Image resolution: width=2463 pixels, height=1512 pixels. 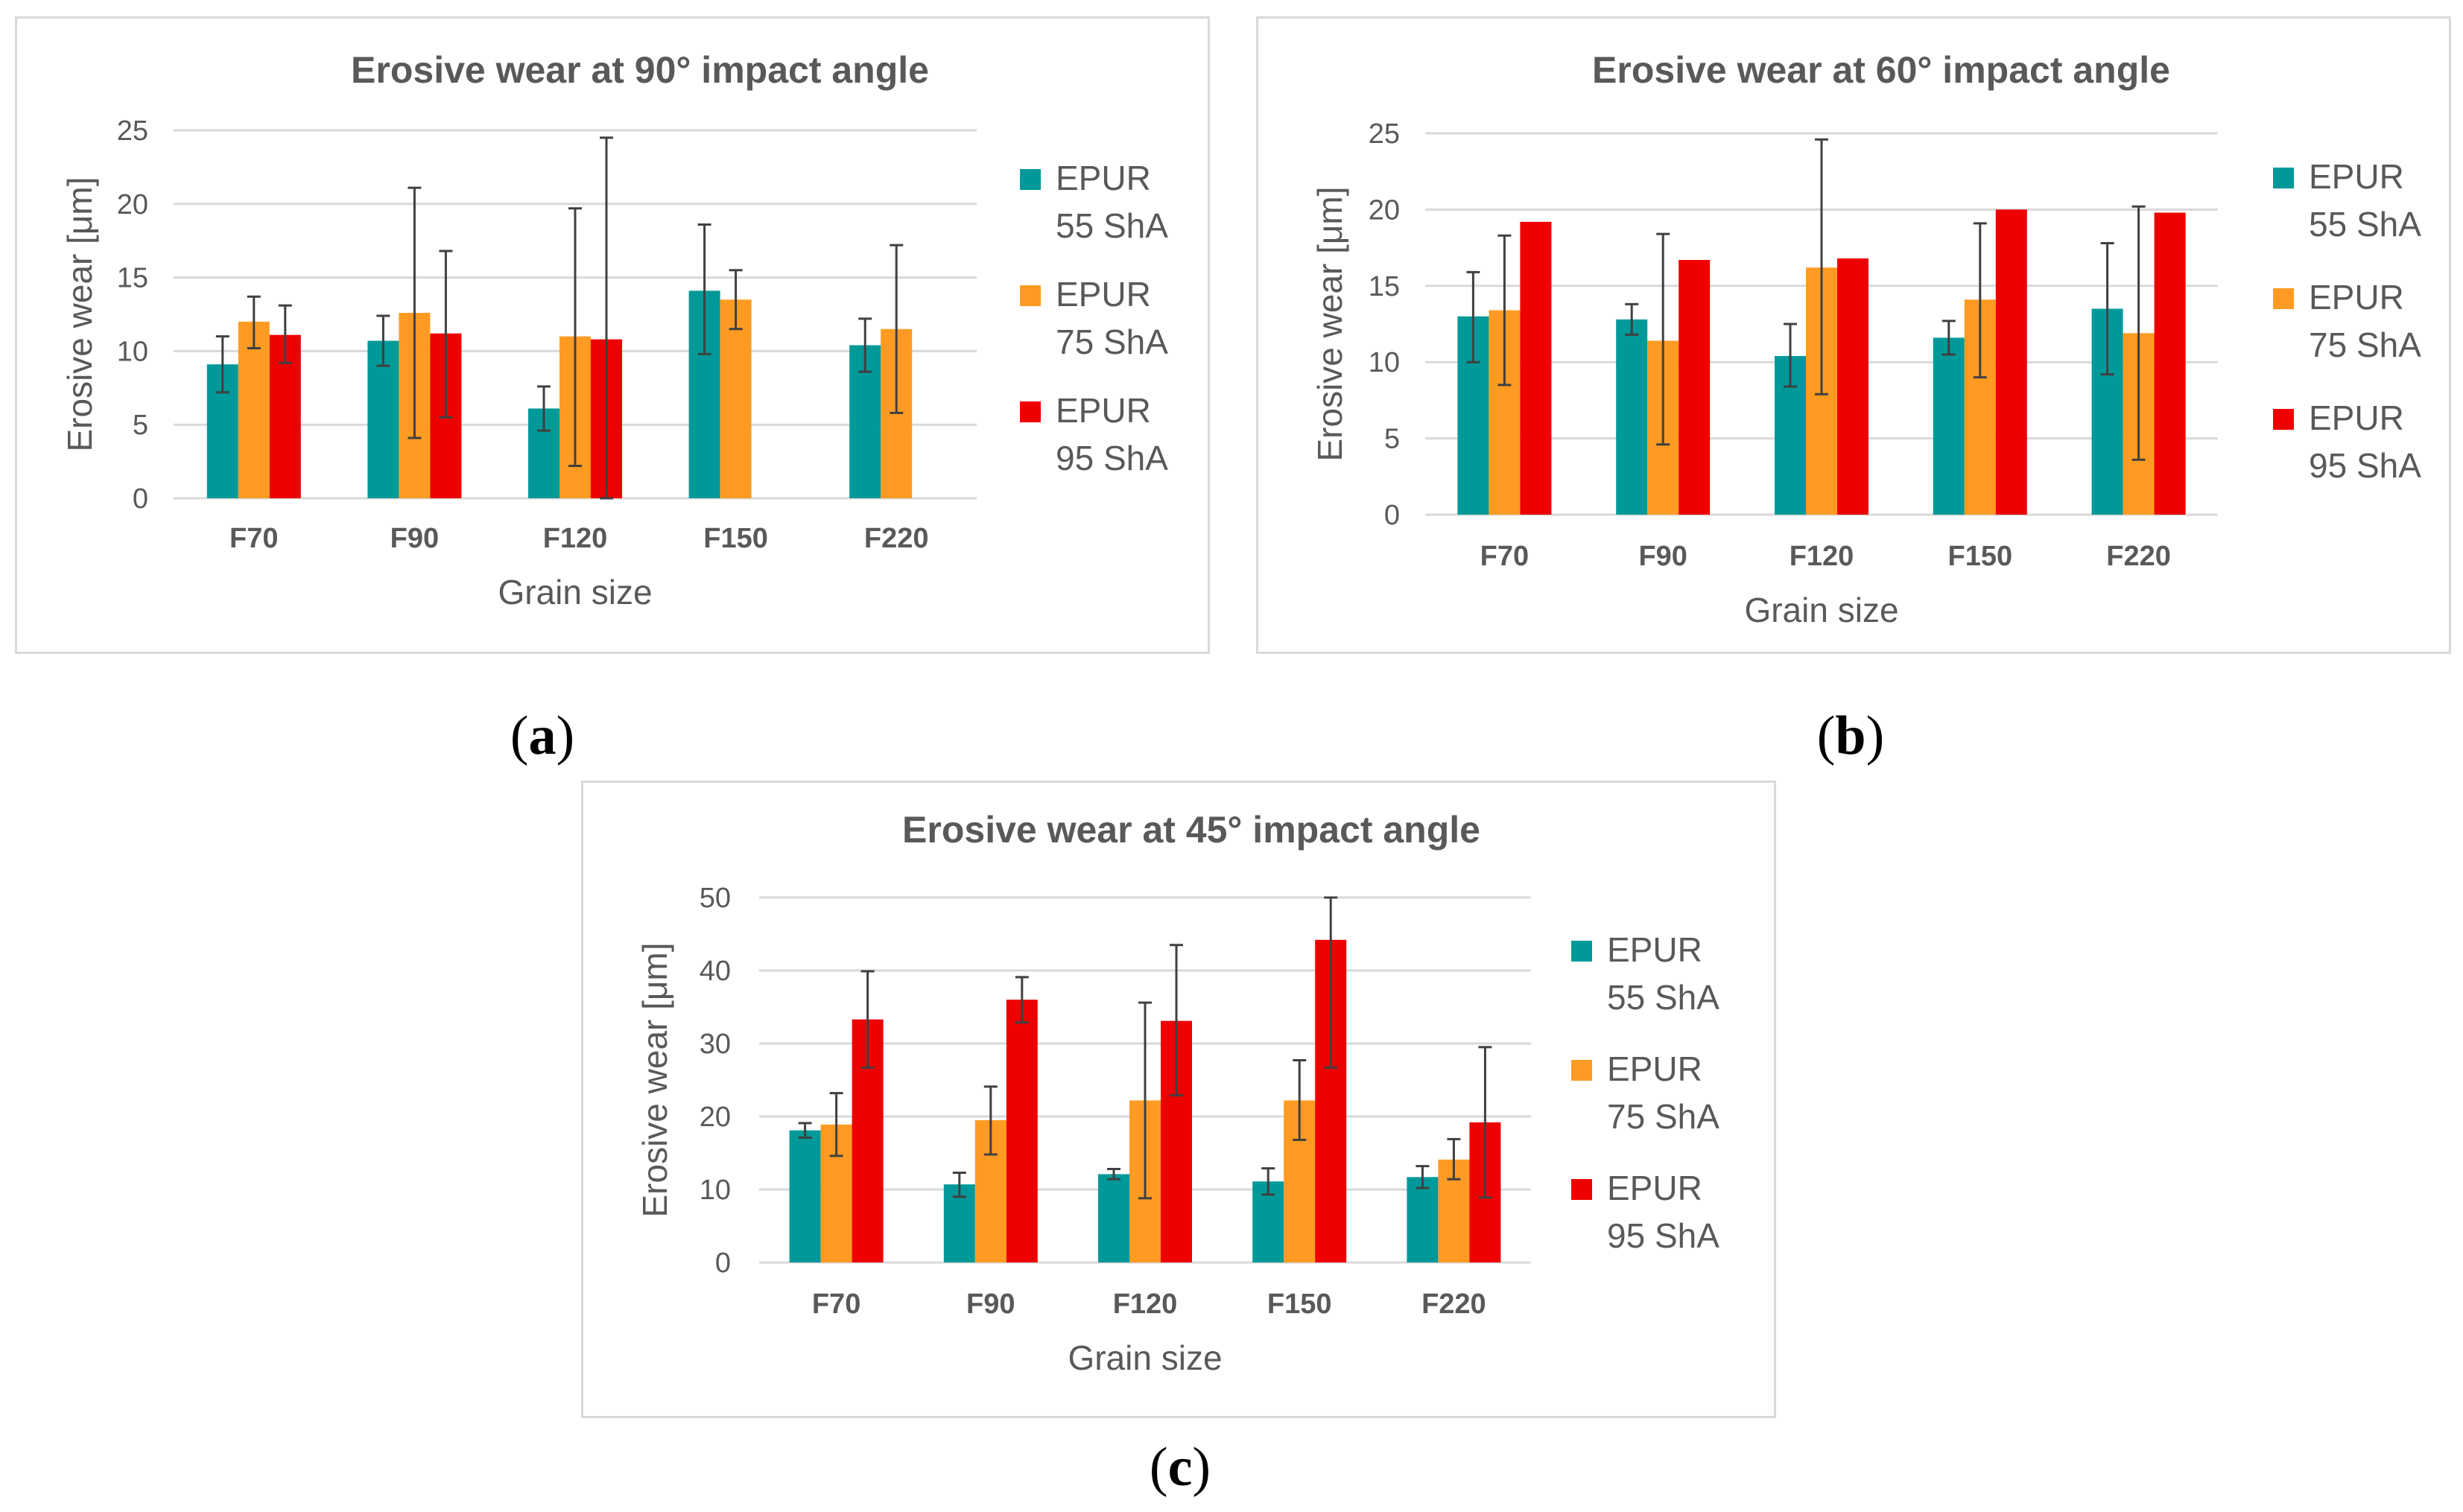 I want to click on bar-epur75-f150, so click(x=736, y=398).